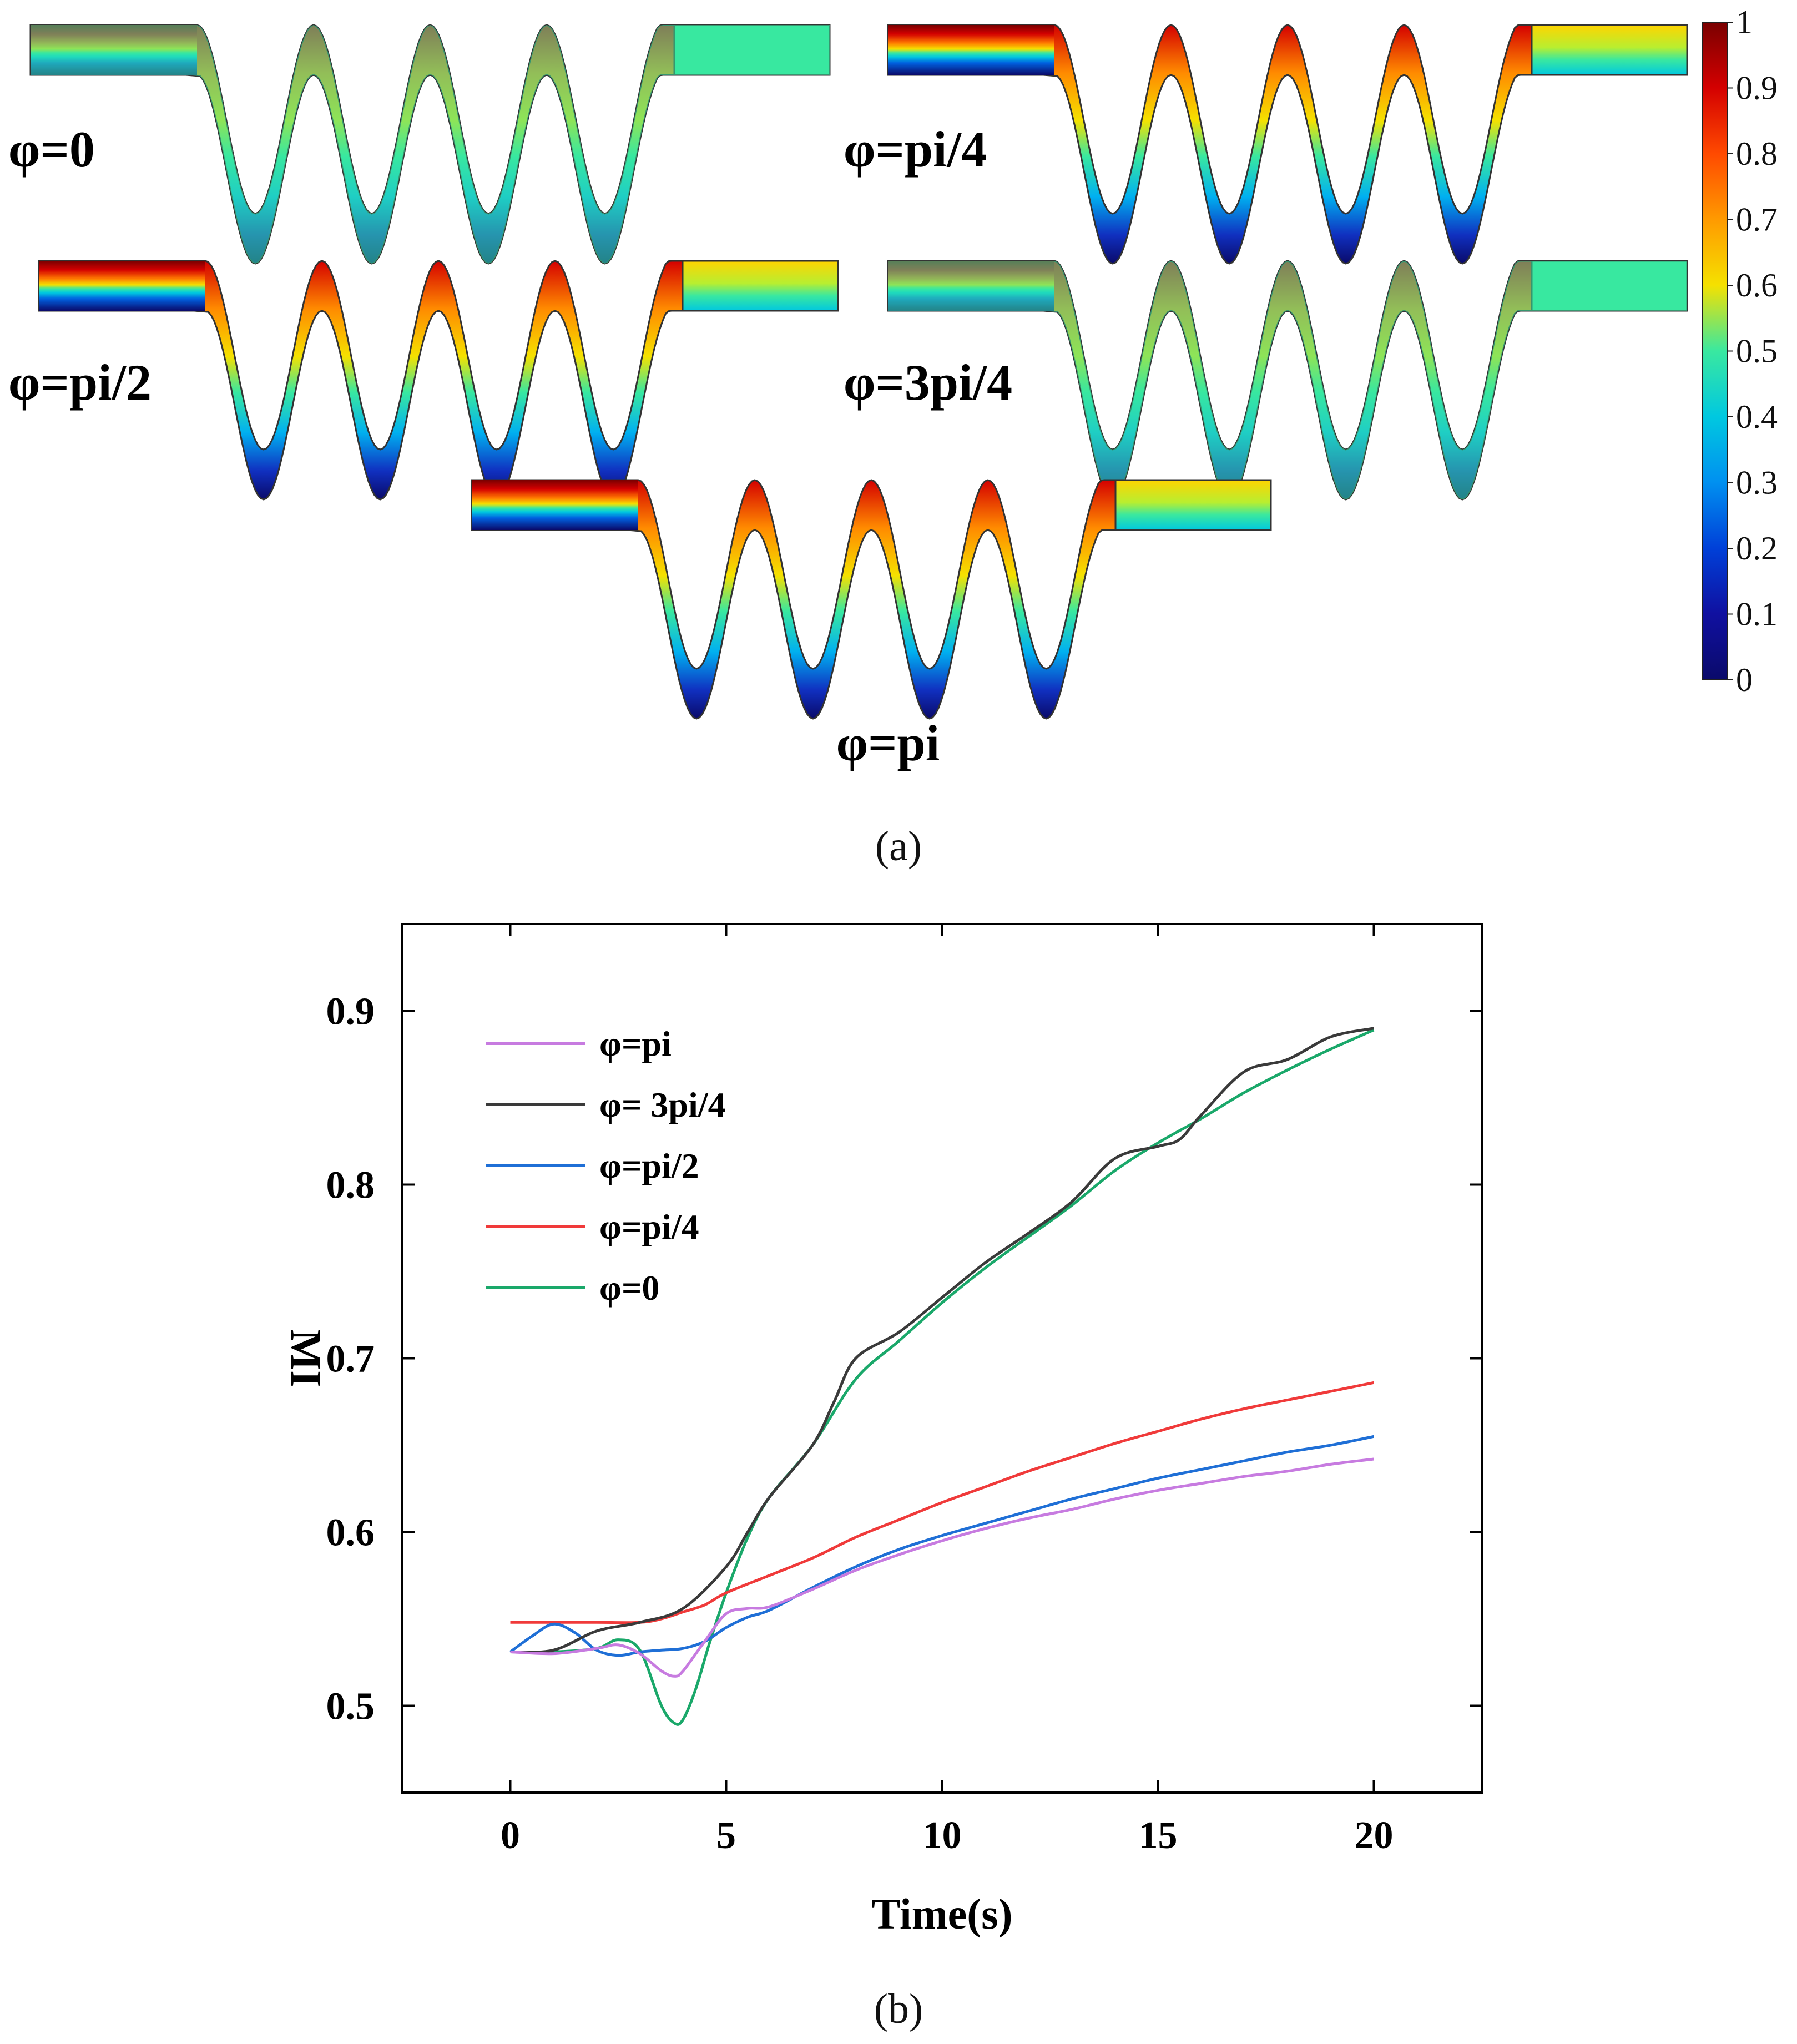  I want to click on snapshot-label: φ=0, so click(51, 150).